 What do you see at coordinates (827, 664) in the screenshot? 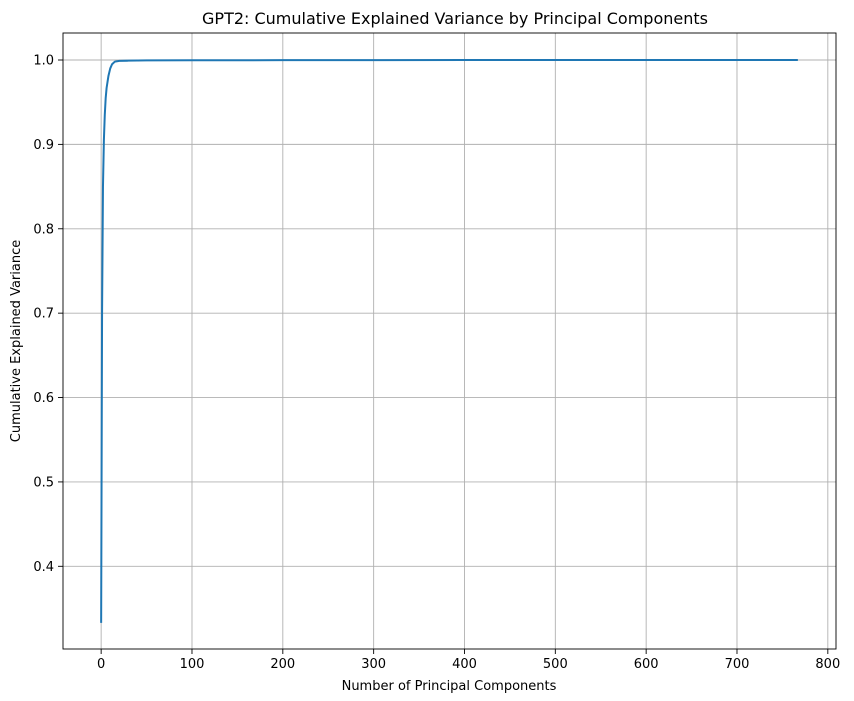
I see `x-tick-label: 800` at bounding box center [827, 664].